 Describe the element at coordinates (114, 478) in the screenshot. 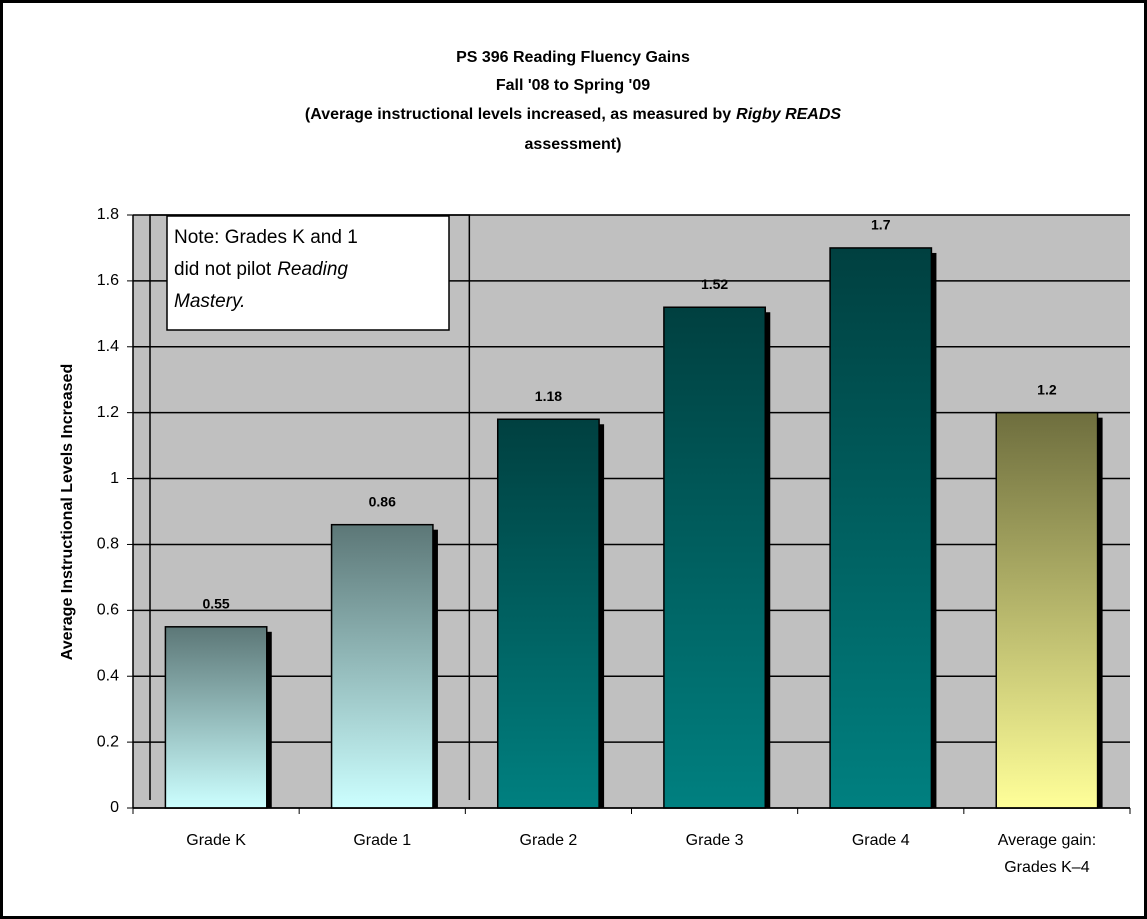

I see `y-tick-label: 1` at that location.